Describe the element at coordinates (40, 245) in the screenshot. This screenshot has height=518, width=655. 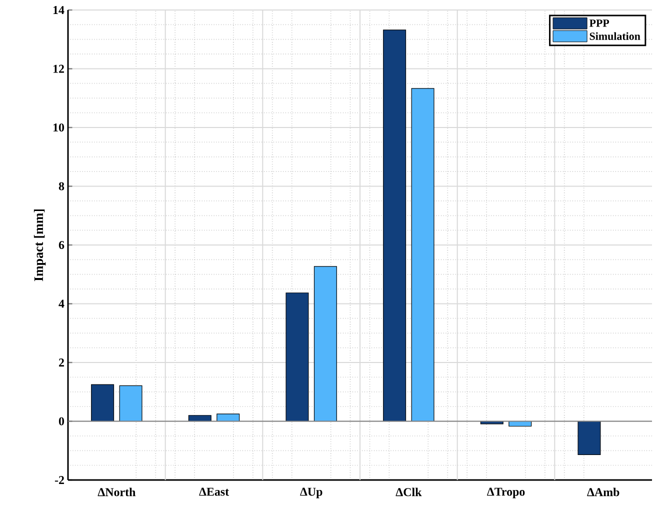
I see `y-axis-title: Impact [mm]` at that location.